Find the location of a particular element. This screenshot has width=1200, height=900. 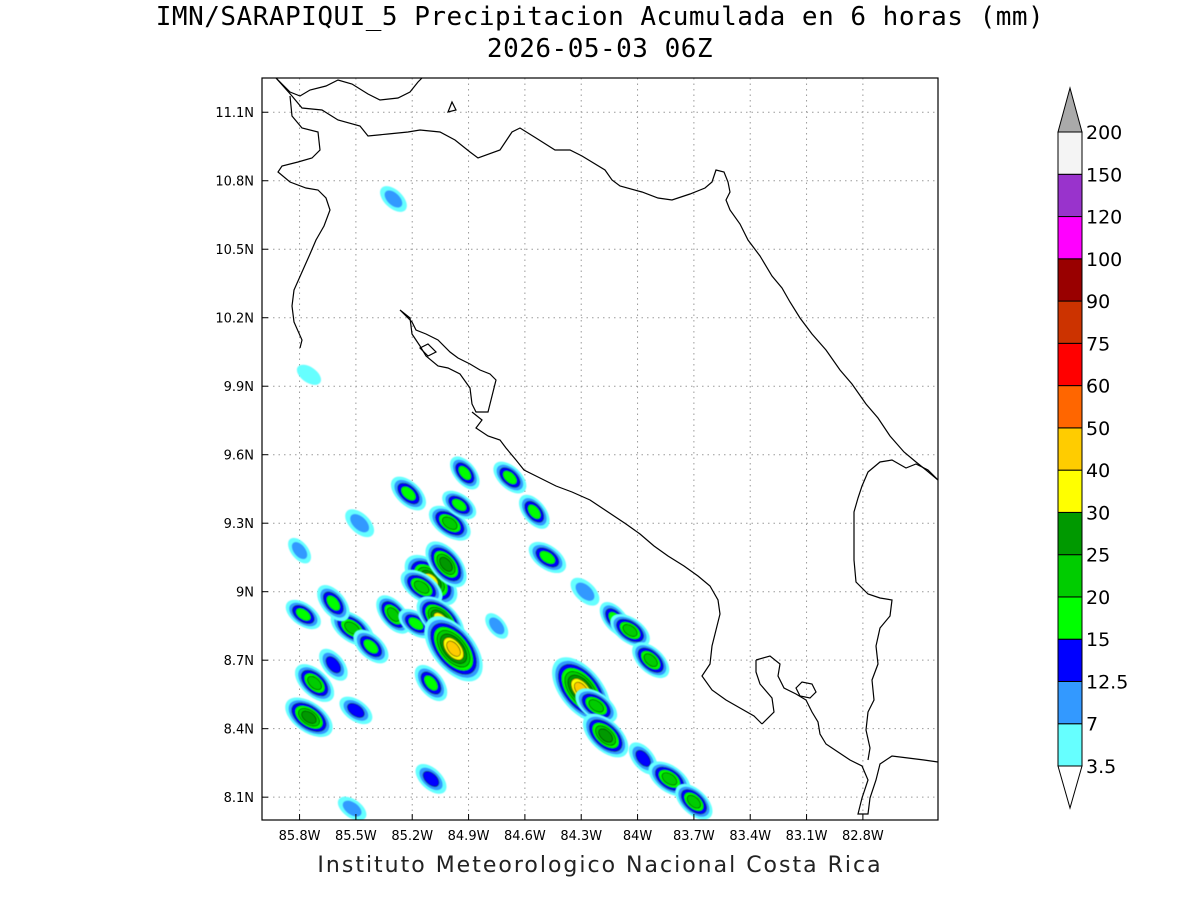

legend-level-label: 20 is located at coordinates (1098, 598).